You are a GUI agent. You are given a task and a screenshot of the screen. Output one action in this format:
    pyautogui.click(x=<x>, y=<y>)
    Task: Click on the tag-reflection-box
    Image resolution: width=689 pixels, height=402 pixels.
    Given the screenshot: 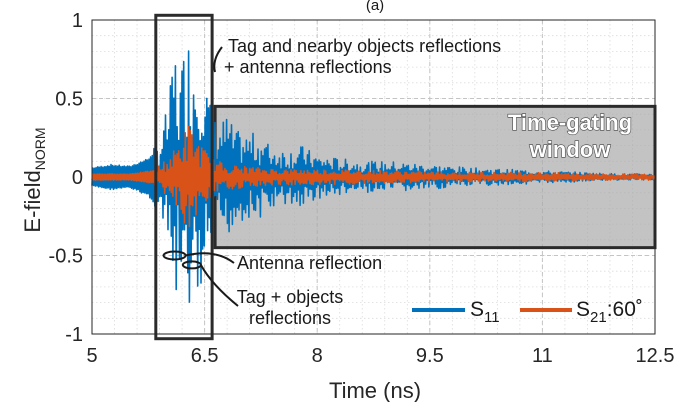 What is the action you would take?
    pyautogui.click(x=184, y=177)
    